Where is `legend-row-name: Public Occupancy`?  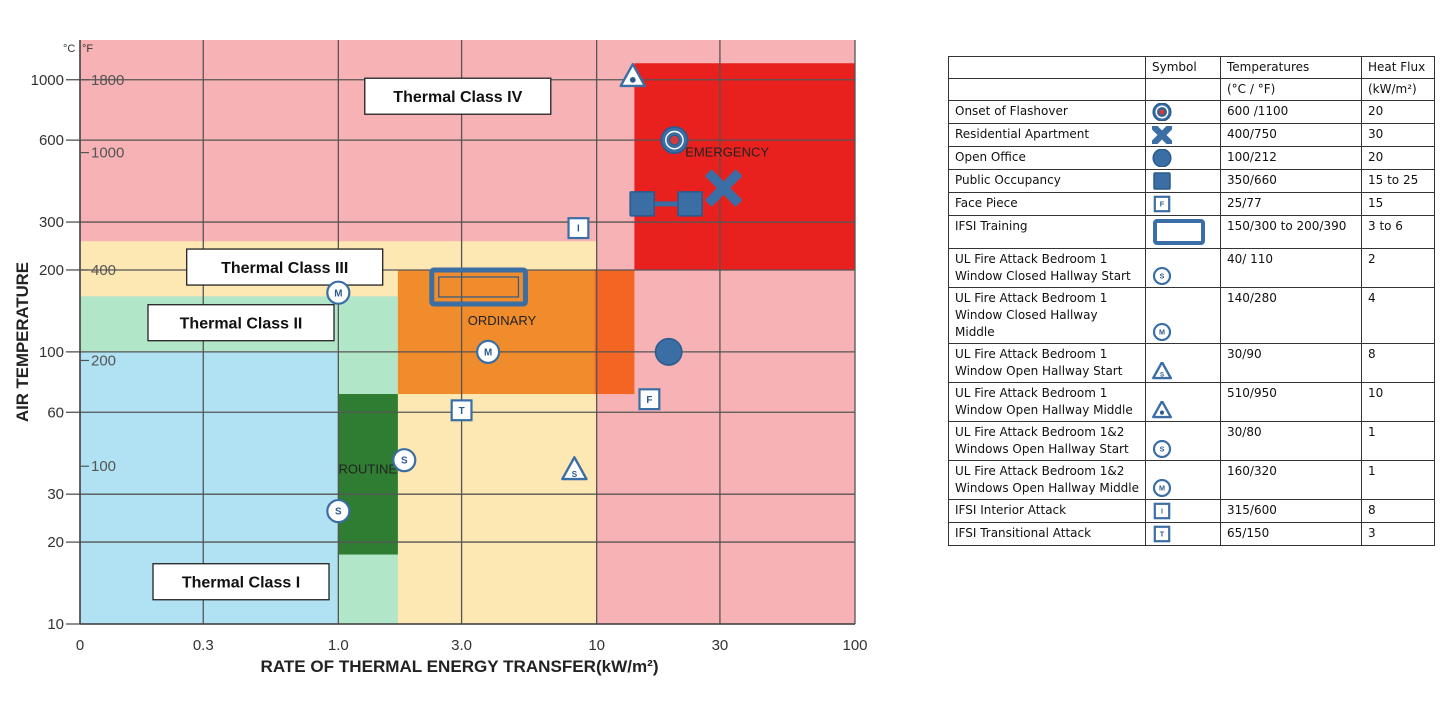 legend-row-name: Public Occupancy is located at coordinates (1047, 181).